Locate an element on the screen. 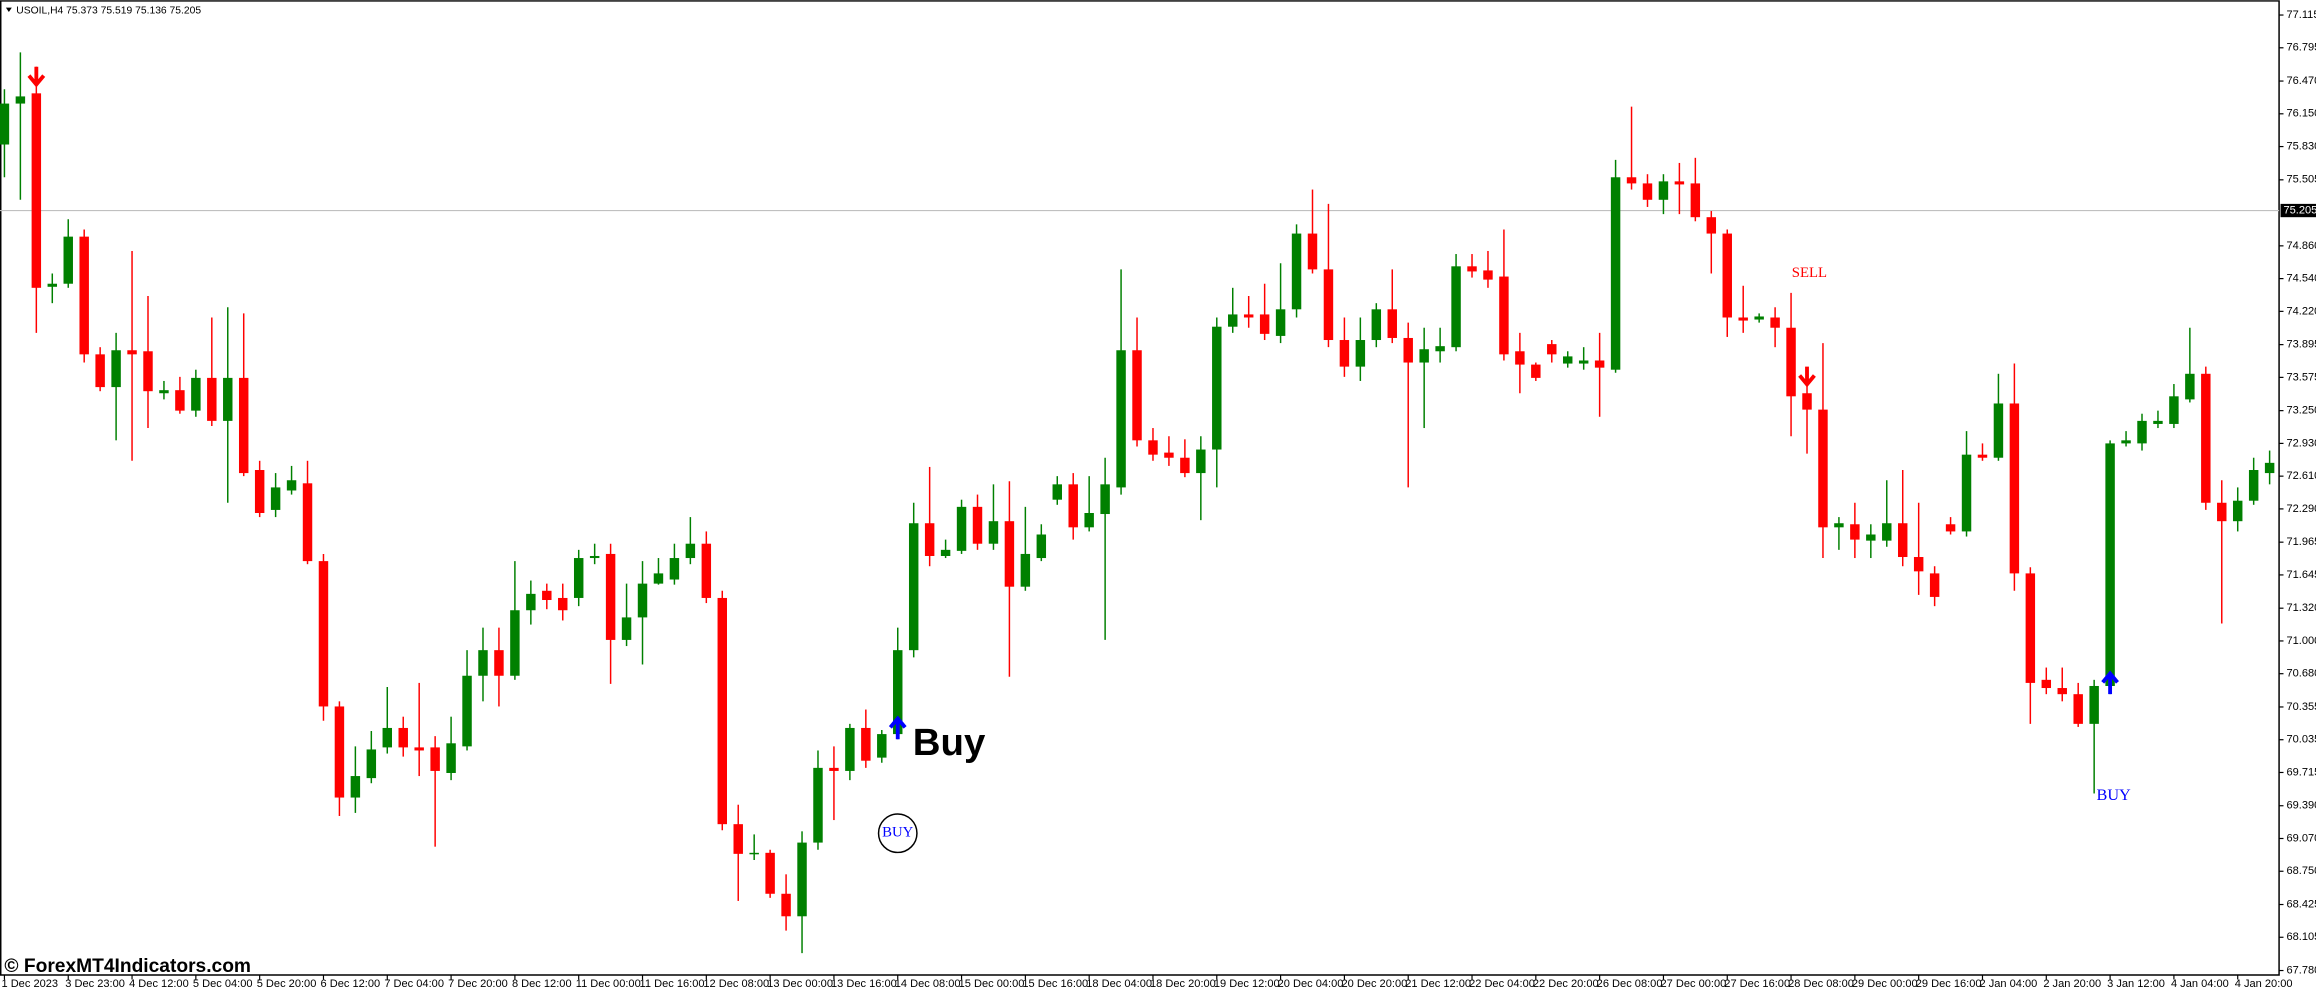  x-tick-label: 22 Dec 20:00 is located at coordinates (1566, 984).